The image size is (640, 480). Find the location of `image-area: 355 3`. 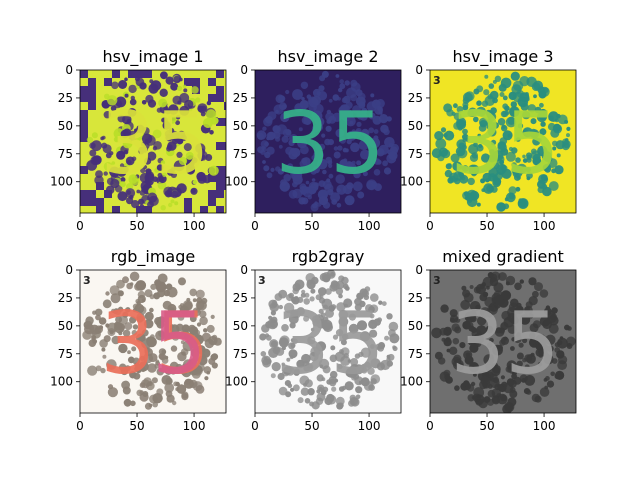

image-area: 355 3 is located at coordinates (153, 341).